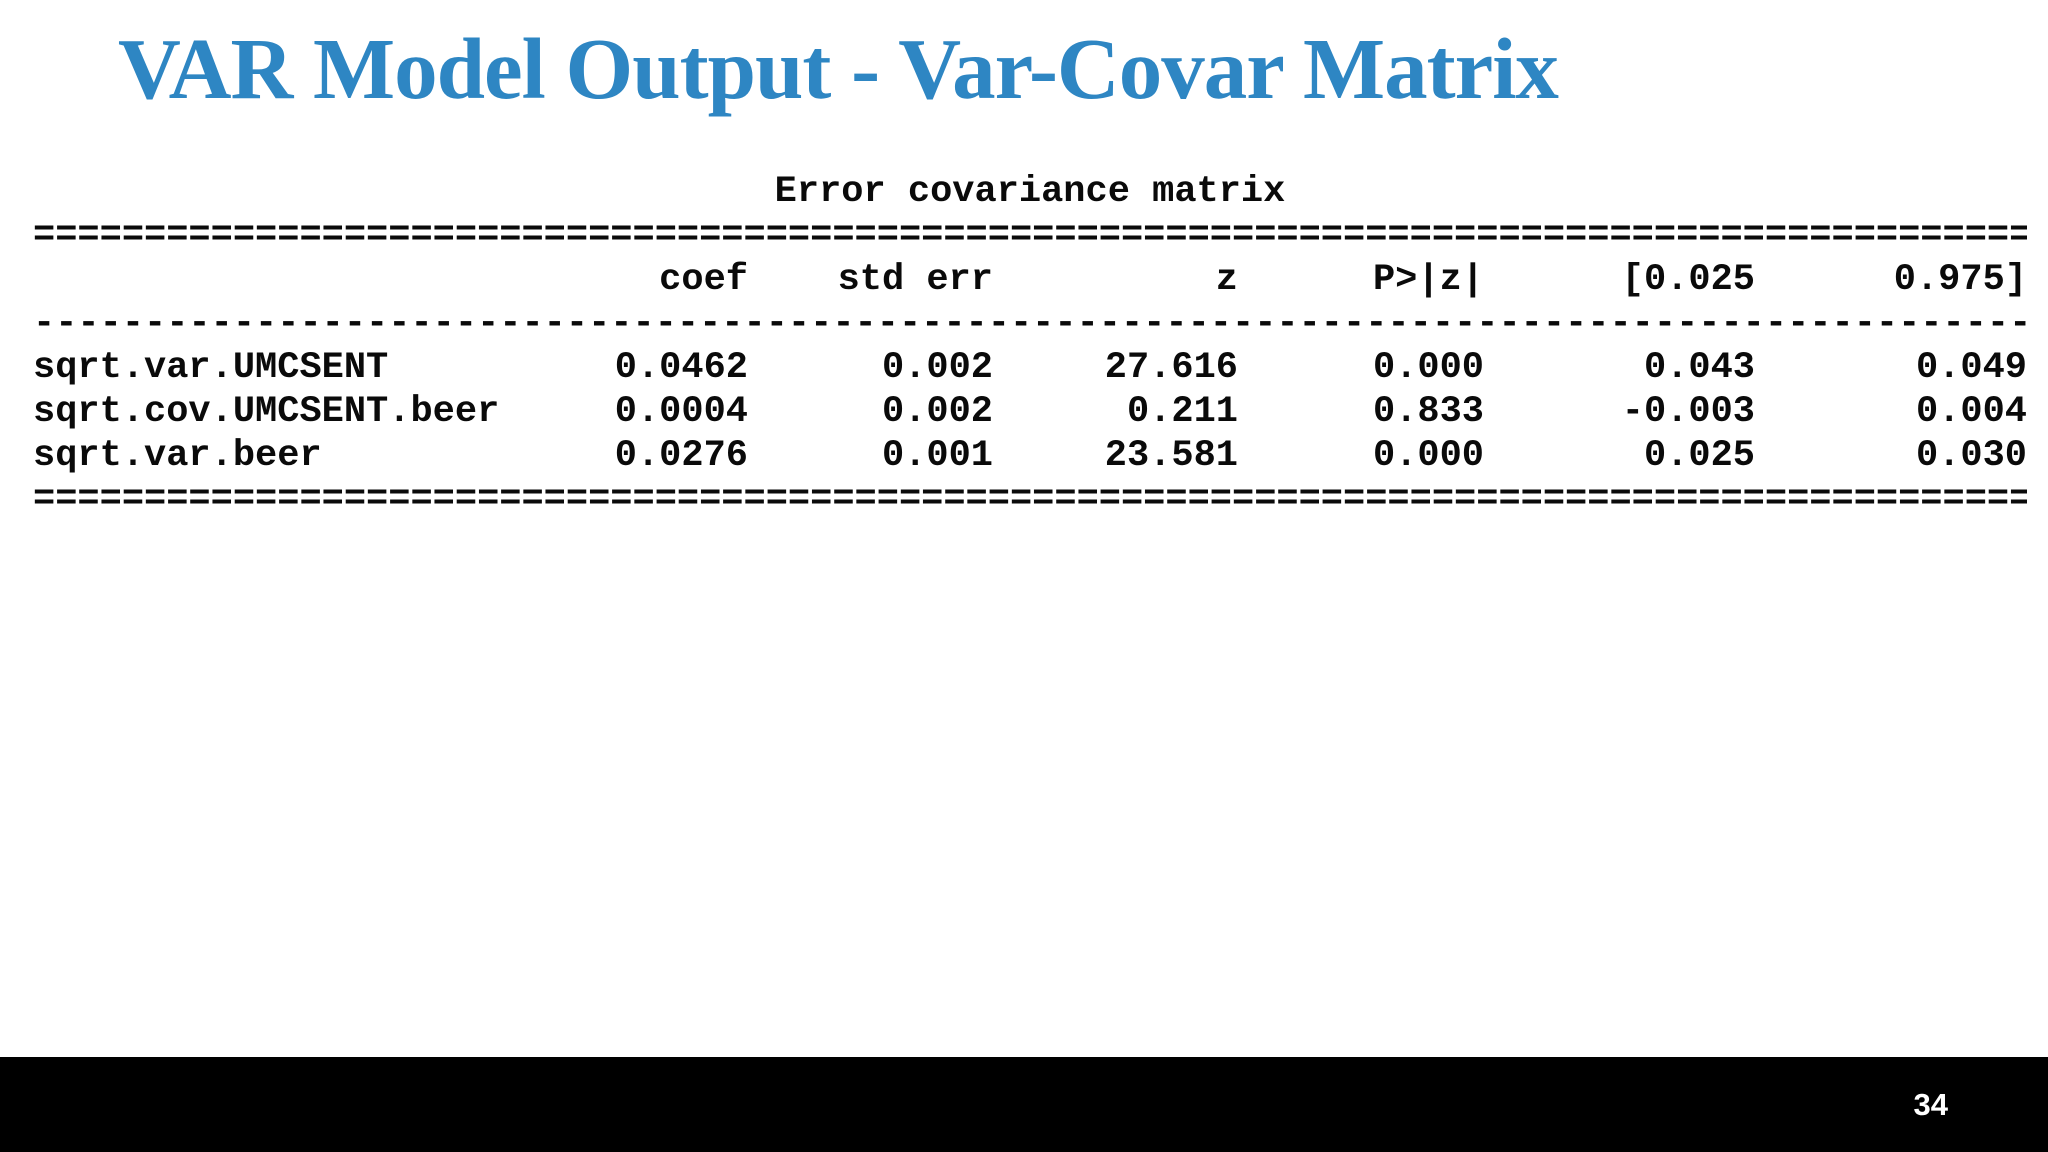  Describe the element at coordinates (1971, 412) in the screenshot. I see `cell-ci-upper: 0.004` at that location.